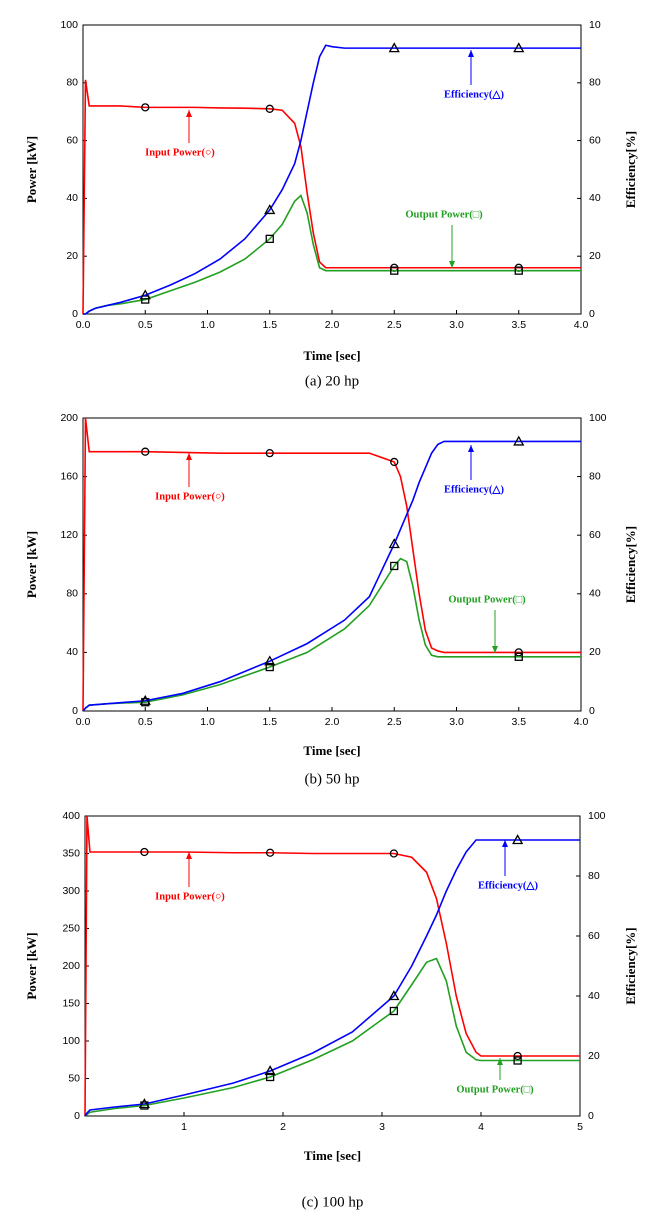 This screenshot has height=1219, width=664. I want to click on caption: (c) 100 hp, so click(333, 1202).